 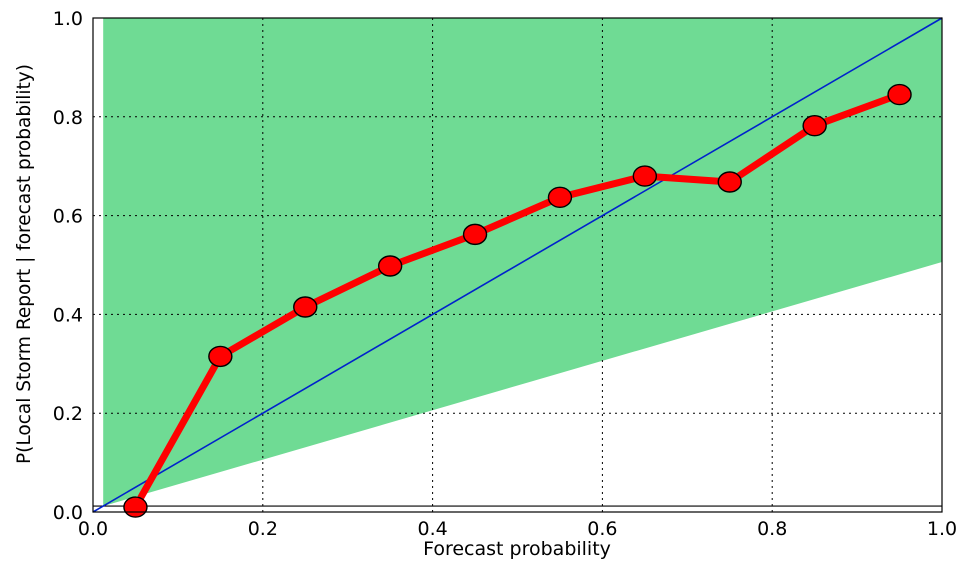 What do you see at coordinates (93, 529) in the screenshot?
I see `x-tick-label: 0.0` at bounding box center [93, 529].